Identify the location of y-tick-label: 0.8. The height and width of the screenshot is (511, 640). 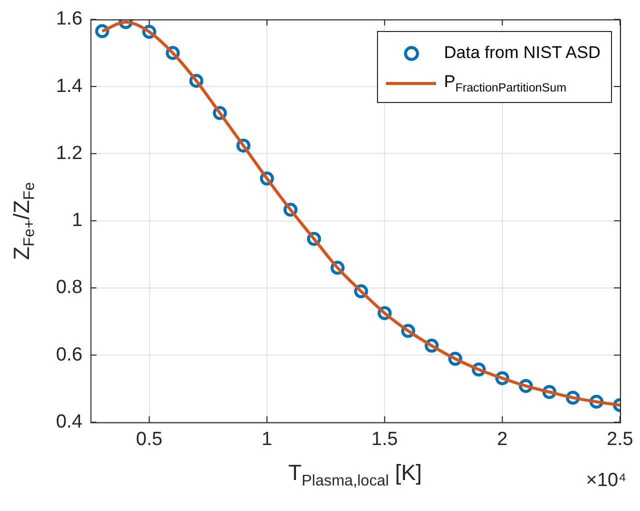
(69, 287).